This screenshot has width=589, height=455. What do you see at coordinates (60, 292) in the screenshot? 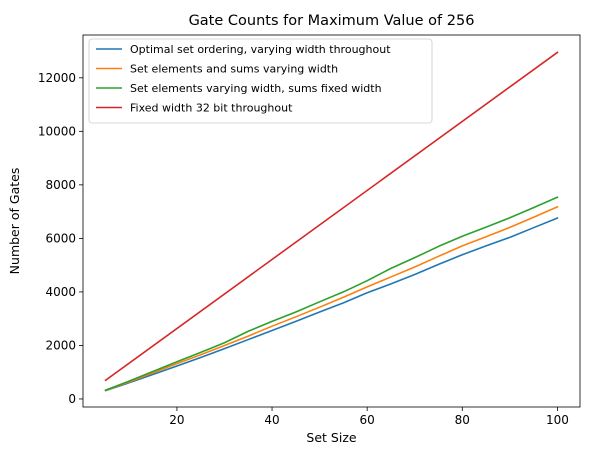
I see `y-tick-label: 4000` at bounding box center [60, 292].